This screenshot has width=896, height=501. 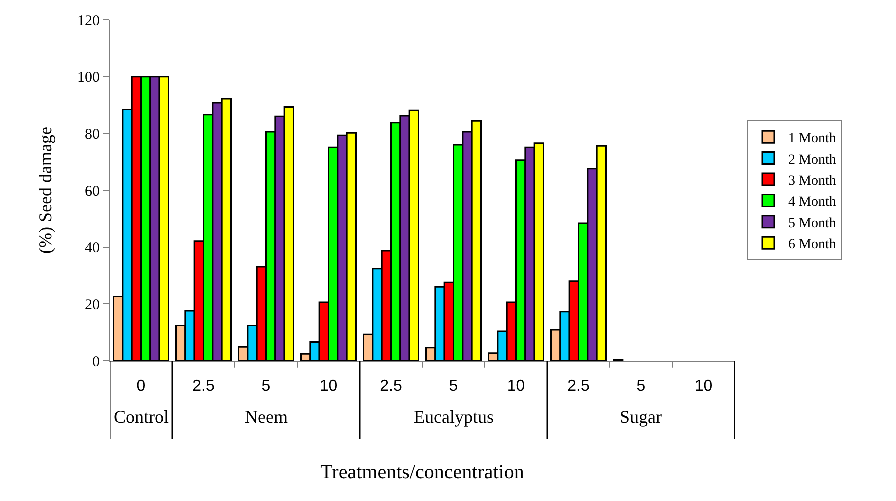 What do you see at coordinates (454, 417) in the screenshot?
I see `text: Eucalyptus` at bounding box center [454, 417].